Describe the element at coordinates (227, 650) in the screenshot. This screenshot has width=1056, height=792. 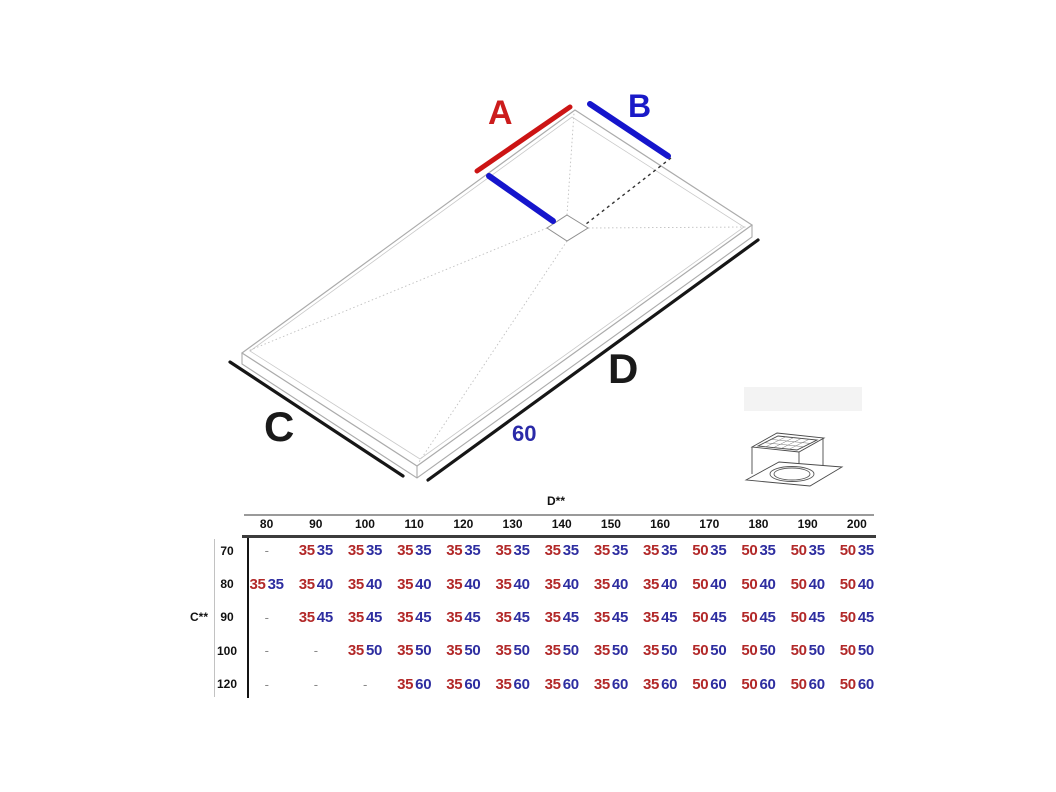
I see `row-header-100: 100` at that location.